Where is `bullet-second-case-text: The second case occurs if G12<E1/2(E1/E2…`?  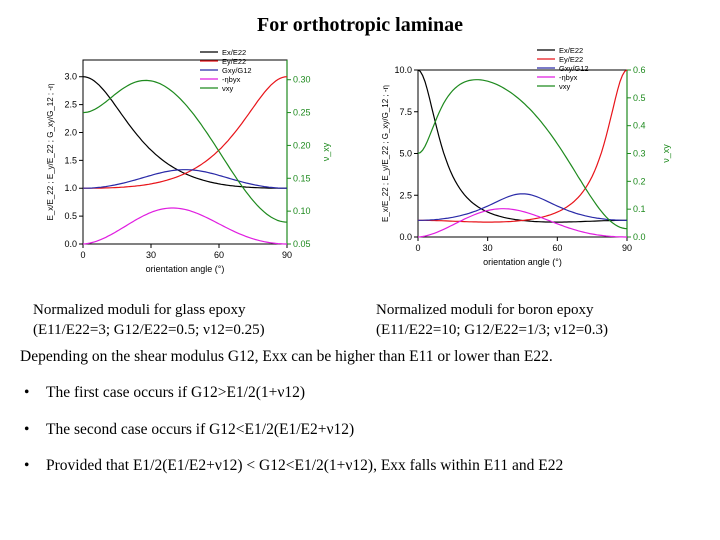 bullet-second-case-text: The second case occurs if G12<E1/2(E1/E2… is located at coordinates (200, 429).